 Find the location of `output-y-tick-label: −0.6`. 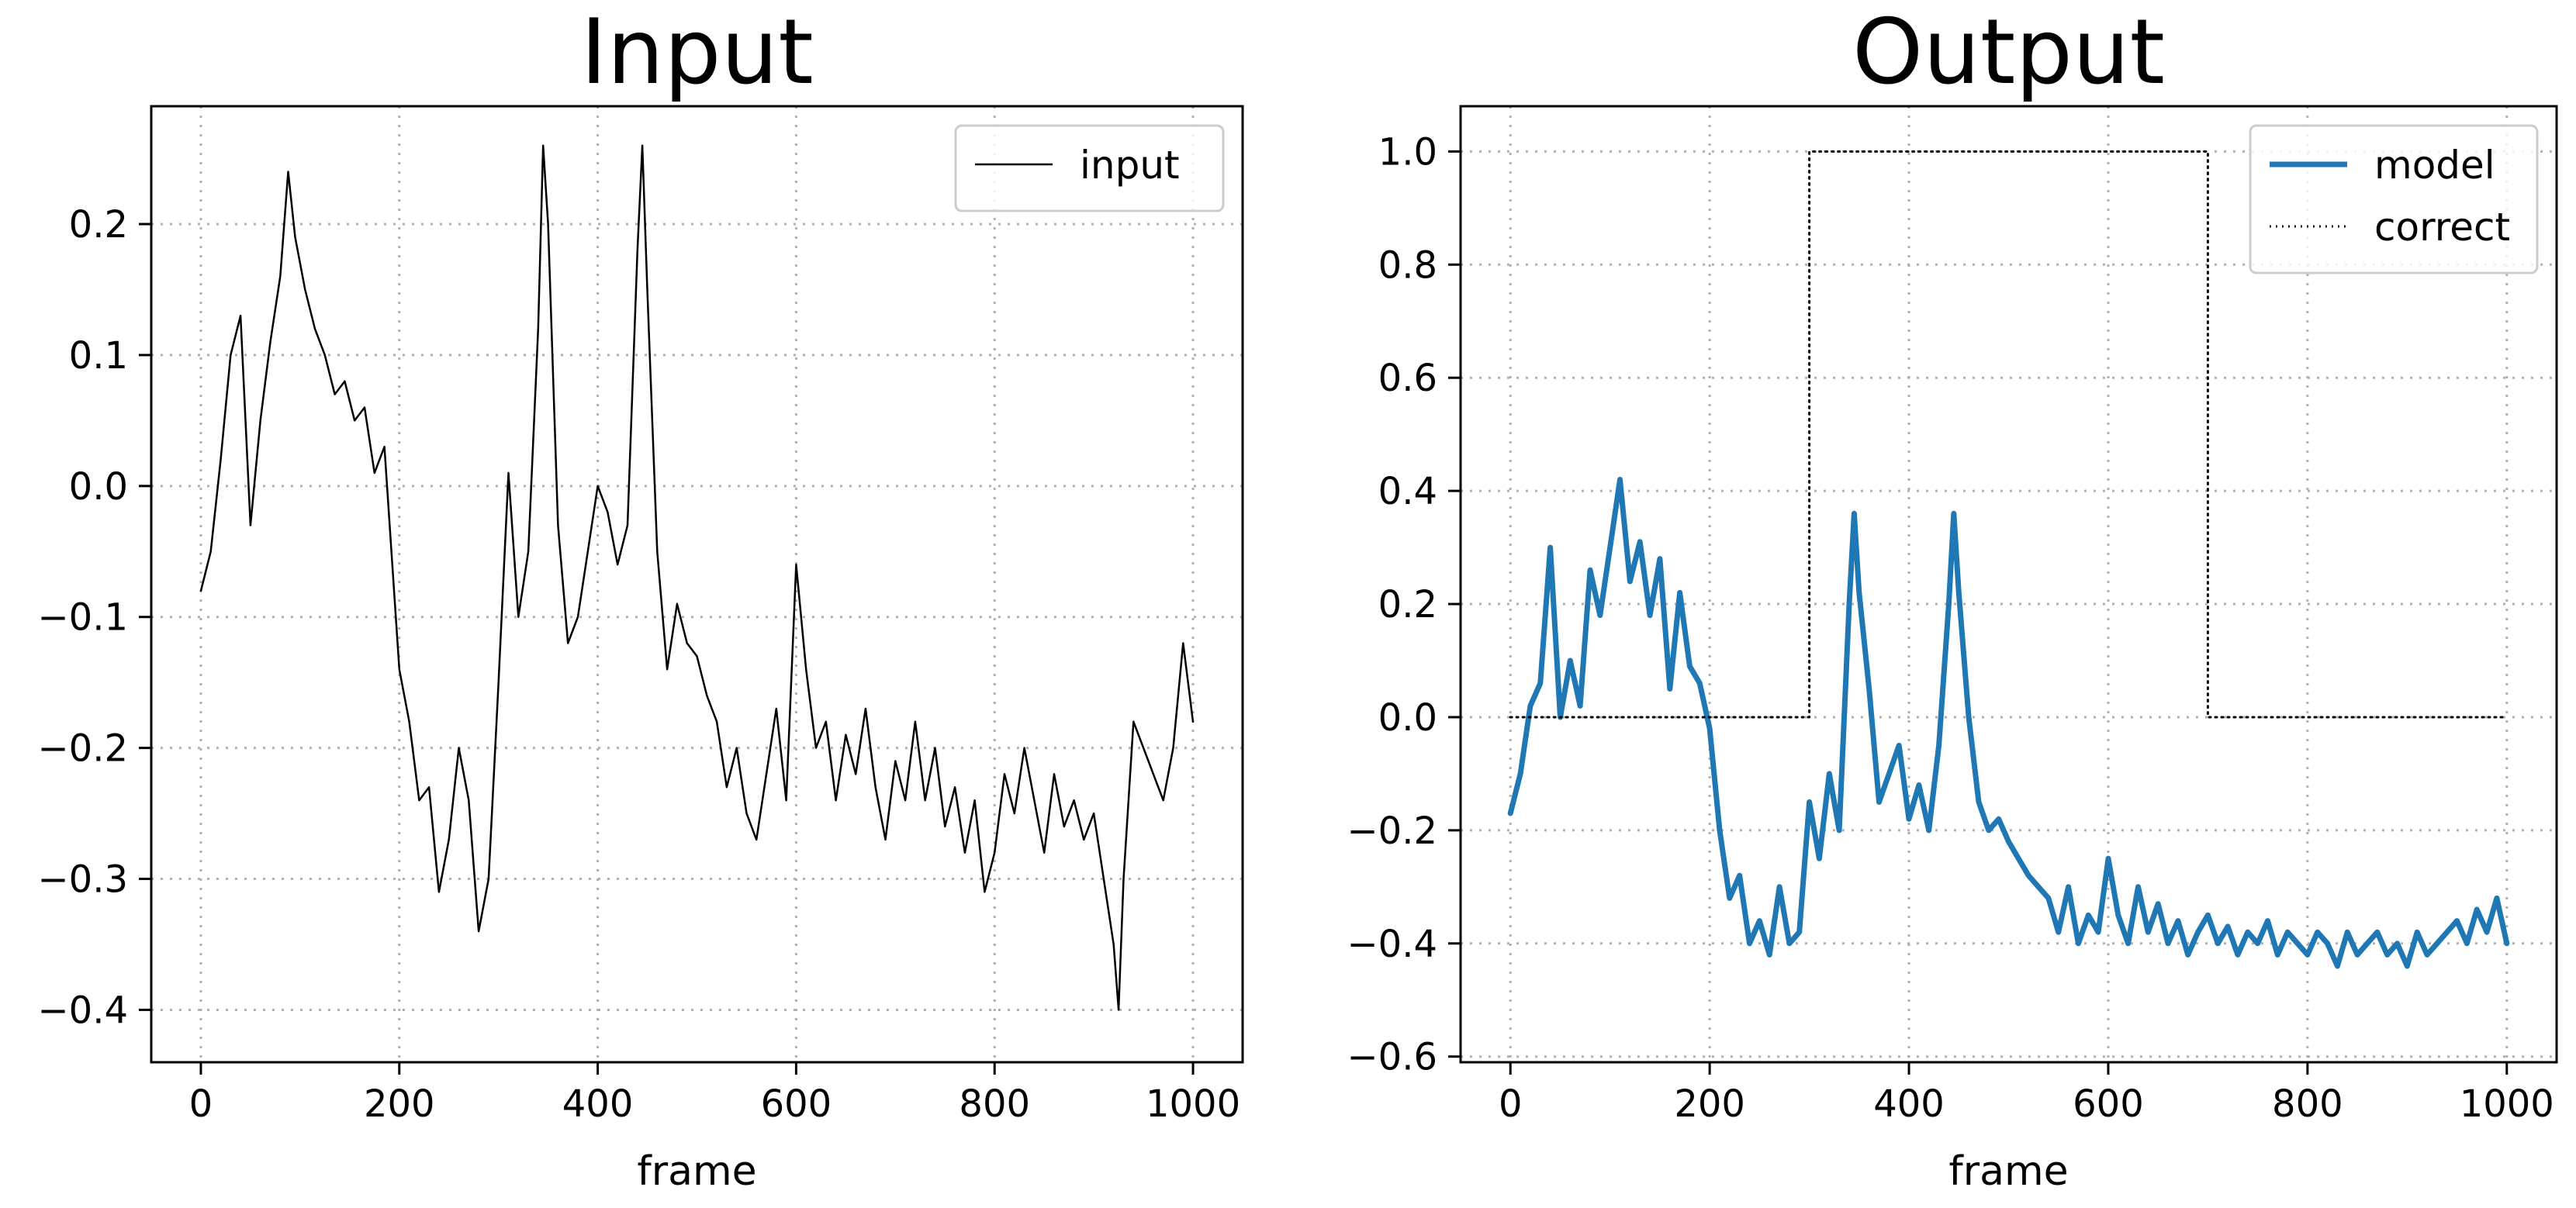

output-y-tick-label: −0.6 is located at coordinates (1392, 1057).